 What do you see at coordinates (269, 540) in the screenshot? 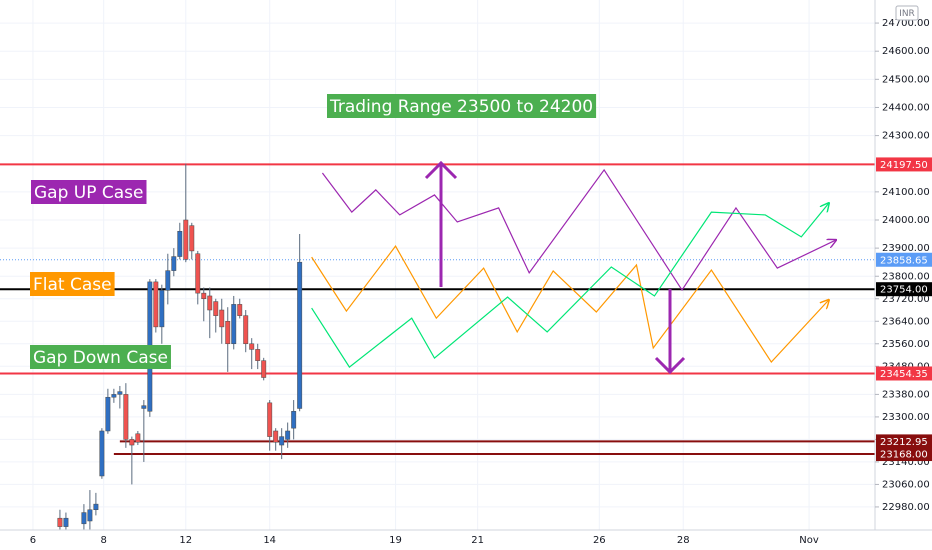
I see `x-tick-label: 14` at bounding box center [269, 540].